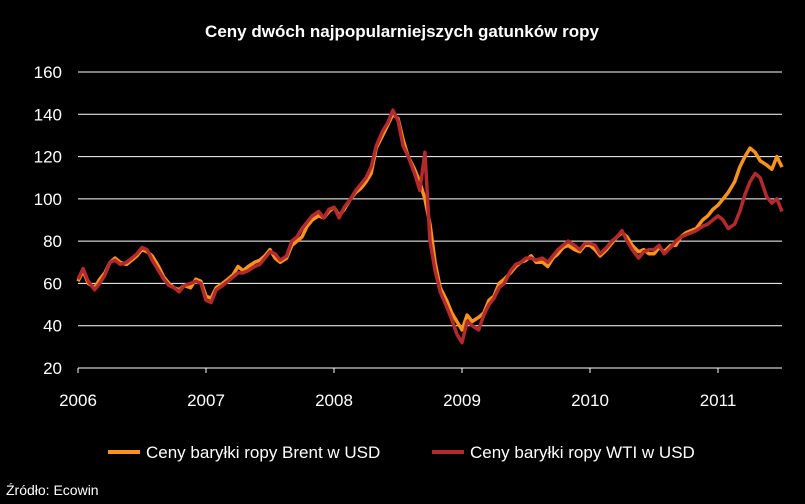 Image resolution: width=805 pixels, height=504 pixels. Describe the element at coordinates (78, 400) in the screenshot. I see `x-tick-label: 2006` at that location.